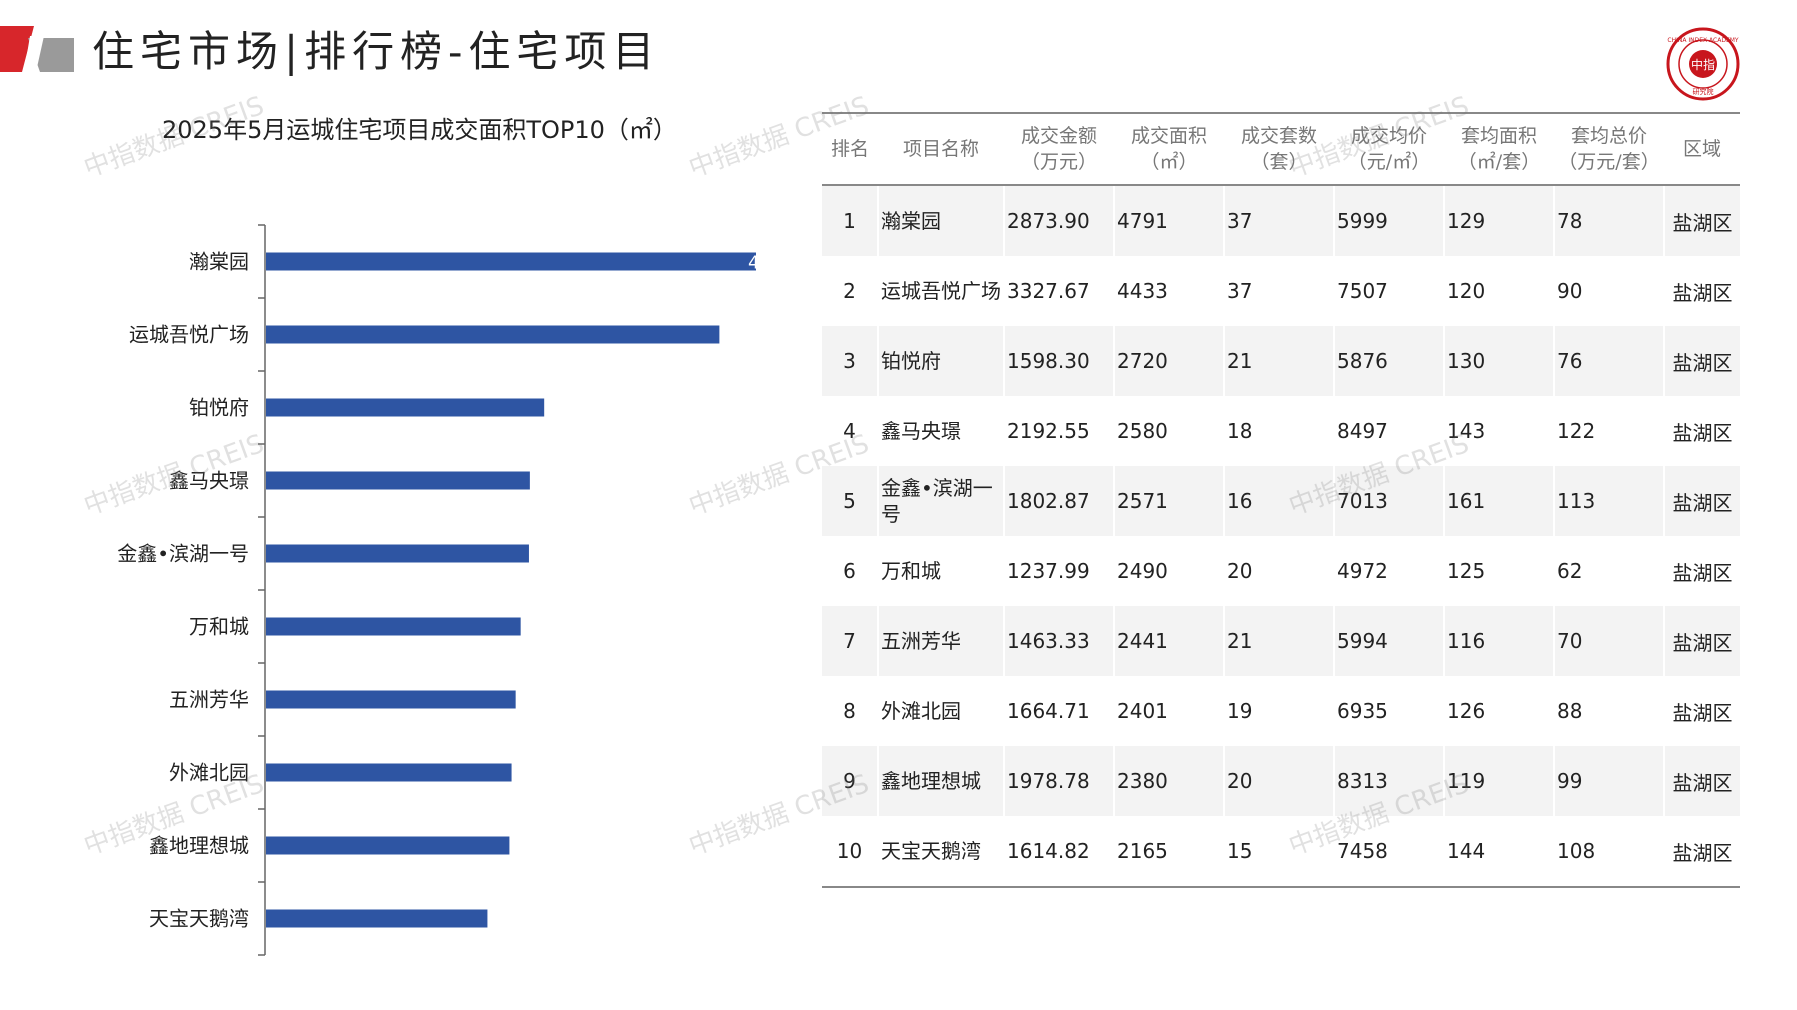 This screenshot has height=1010, width=1797. What do you see at coordinates (940, 571) in the screenshot?
I see `project-name-cell: 万和城` at bounding box center [940, 571].